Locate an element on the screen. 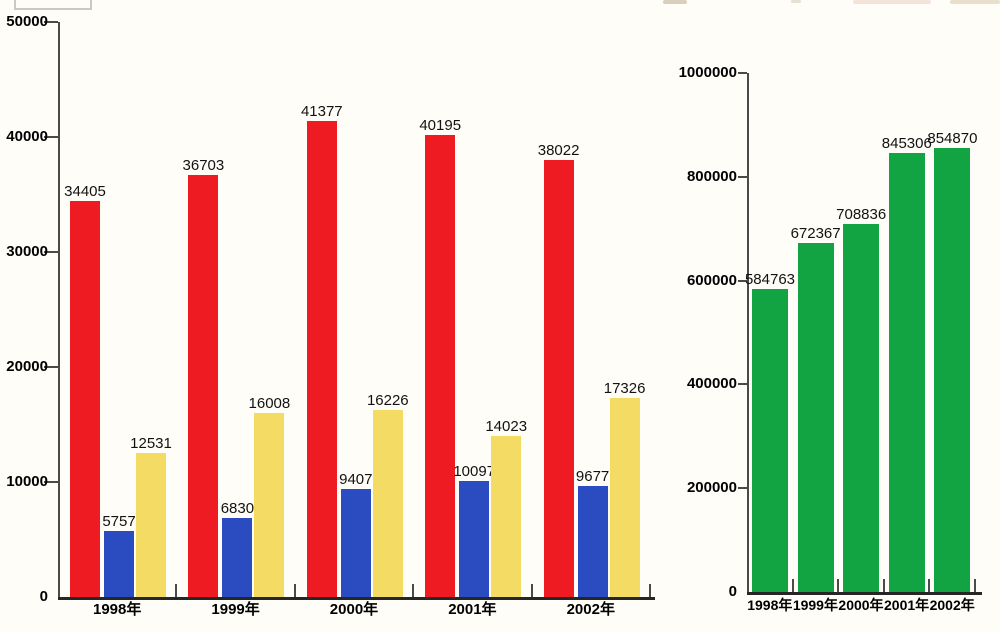 The image size is (1000, 632). value-label: 5757 is located at coordinates (119, 521).